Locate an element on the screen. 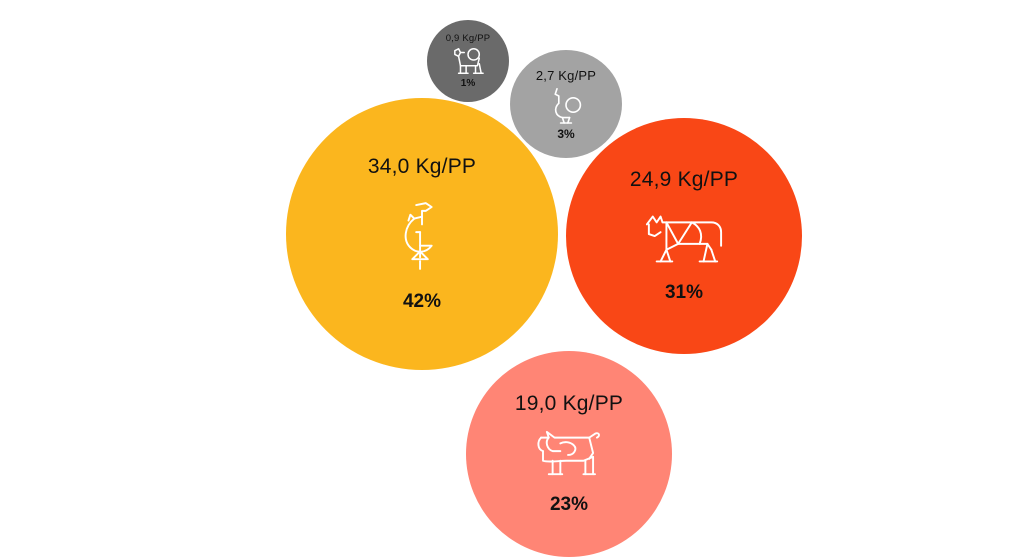 This screenshot has width=1024, height=558. bubble-beef: 24,9 Kg/PP 31% is located at coordinates (684, 236).